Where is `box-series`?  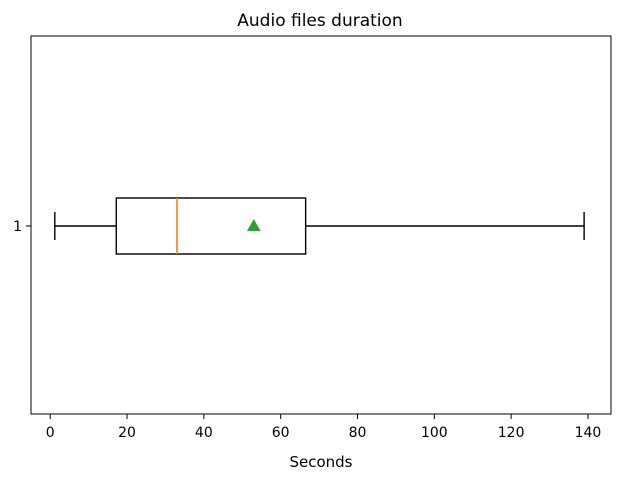
box-series is located at coordinates (319, 226).